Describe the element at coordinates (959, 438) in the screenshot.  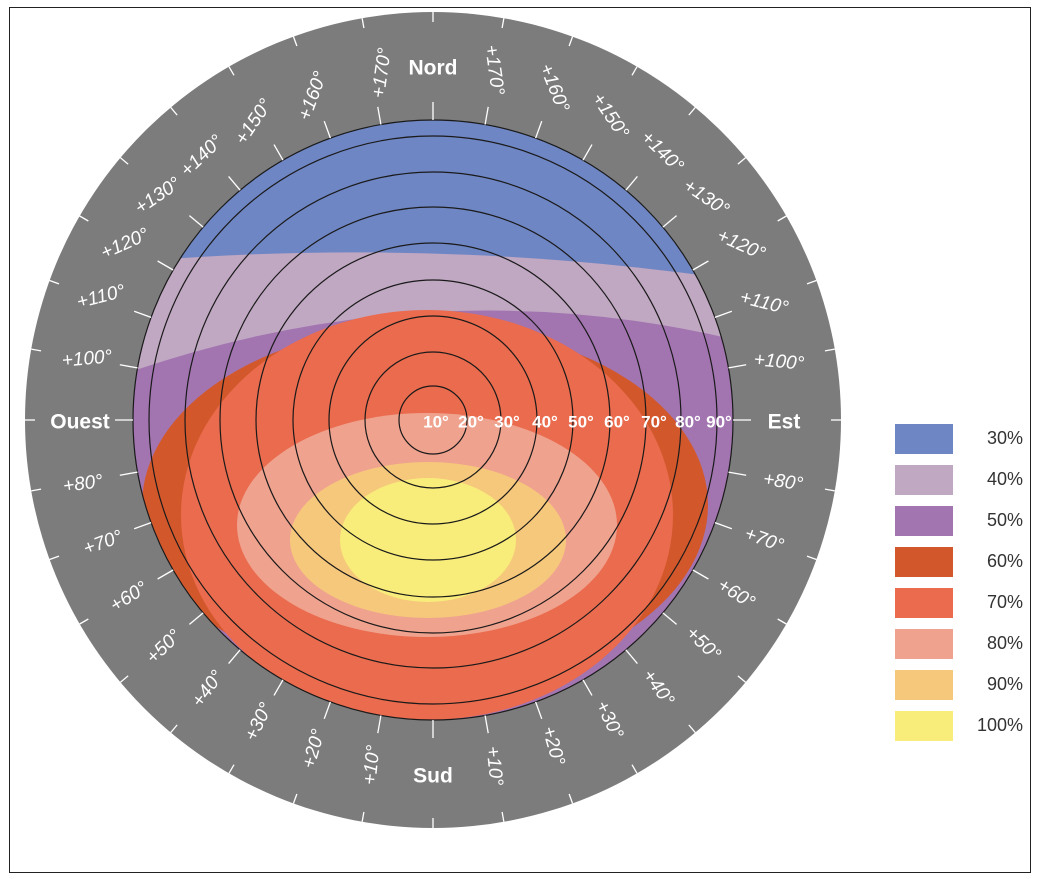
I see `legend-item: 30%` at that location.